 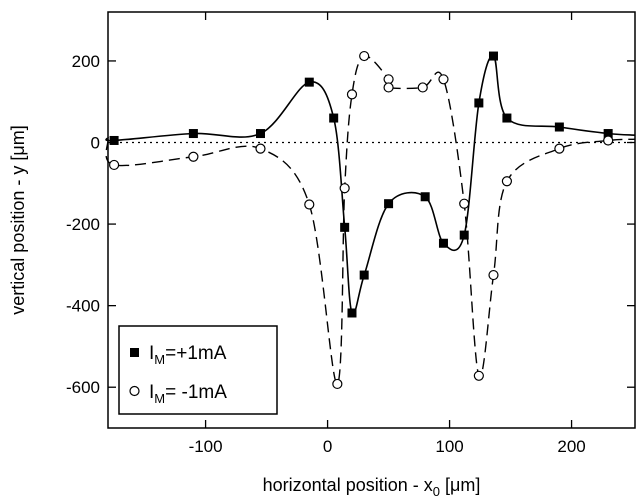 What do you see at coordinates (449, 446) in the screenshot?
I see `x-tick-label: 100` at bounding box center [449, 446].